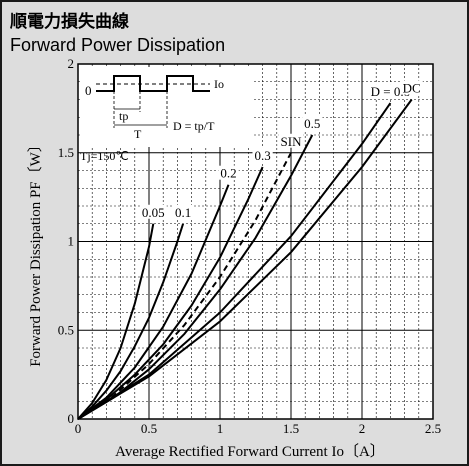 Image resolution: width=469 pixels, height=466 pixels. Describe the element at coordinates (291, 428) in the screenshot. I see `x-tick-label: 1.5` at that location.